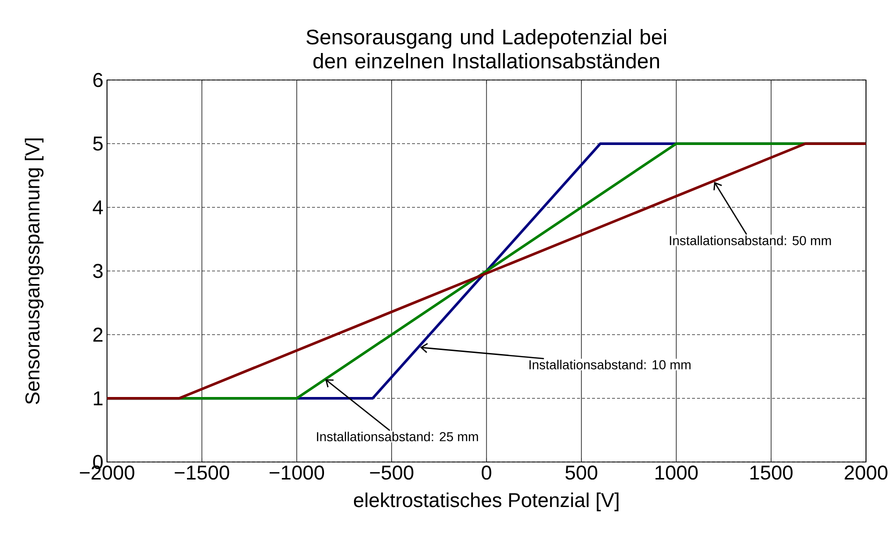 The height and width of the screenshot is (556, 894). Describe the element at coordinates (677, 473) in the screenshot. I see `x-tick-label: 1000` at that location.